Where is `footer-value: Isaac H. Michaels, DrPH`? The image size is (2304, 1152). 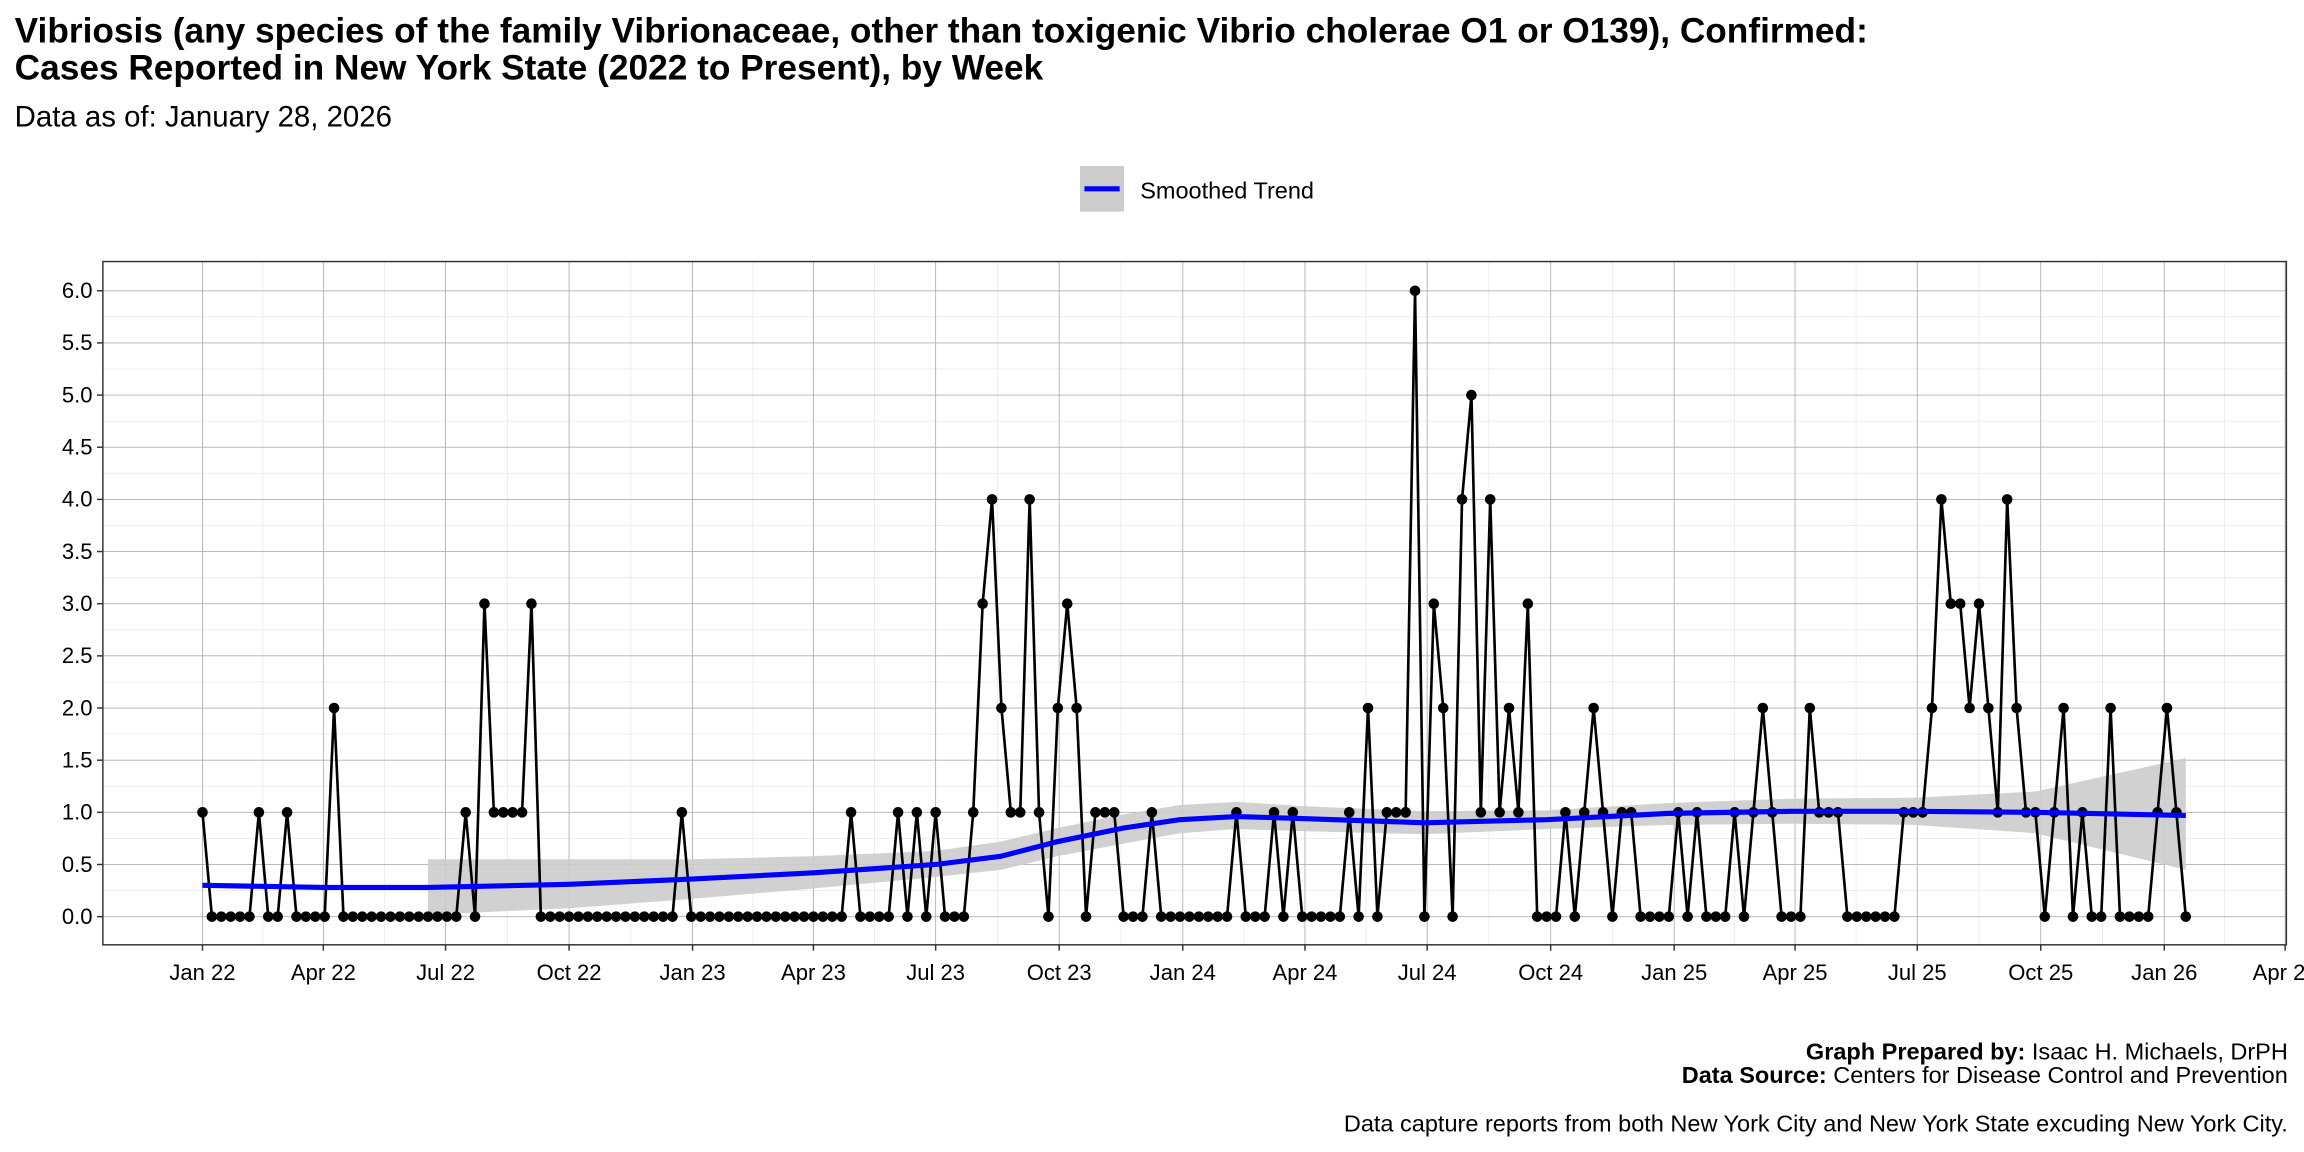 footer-value: Isaac H. Michaels, DrPH is located at coordinates (2160, 1051).